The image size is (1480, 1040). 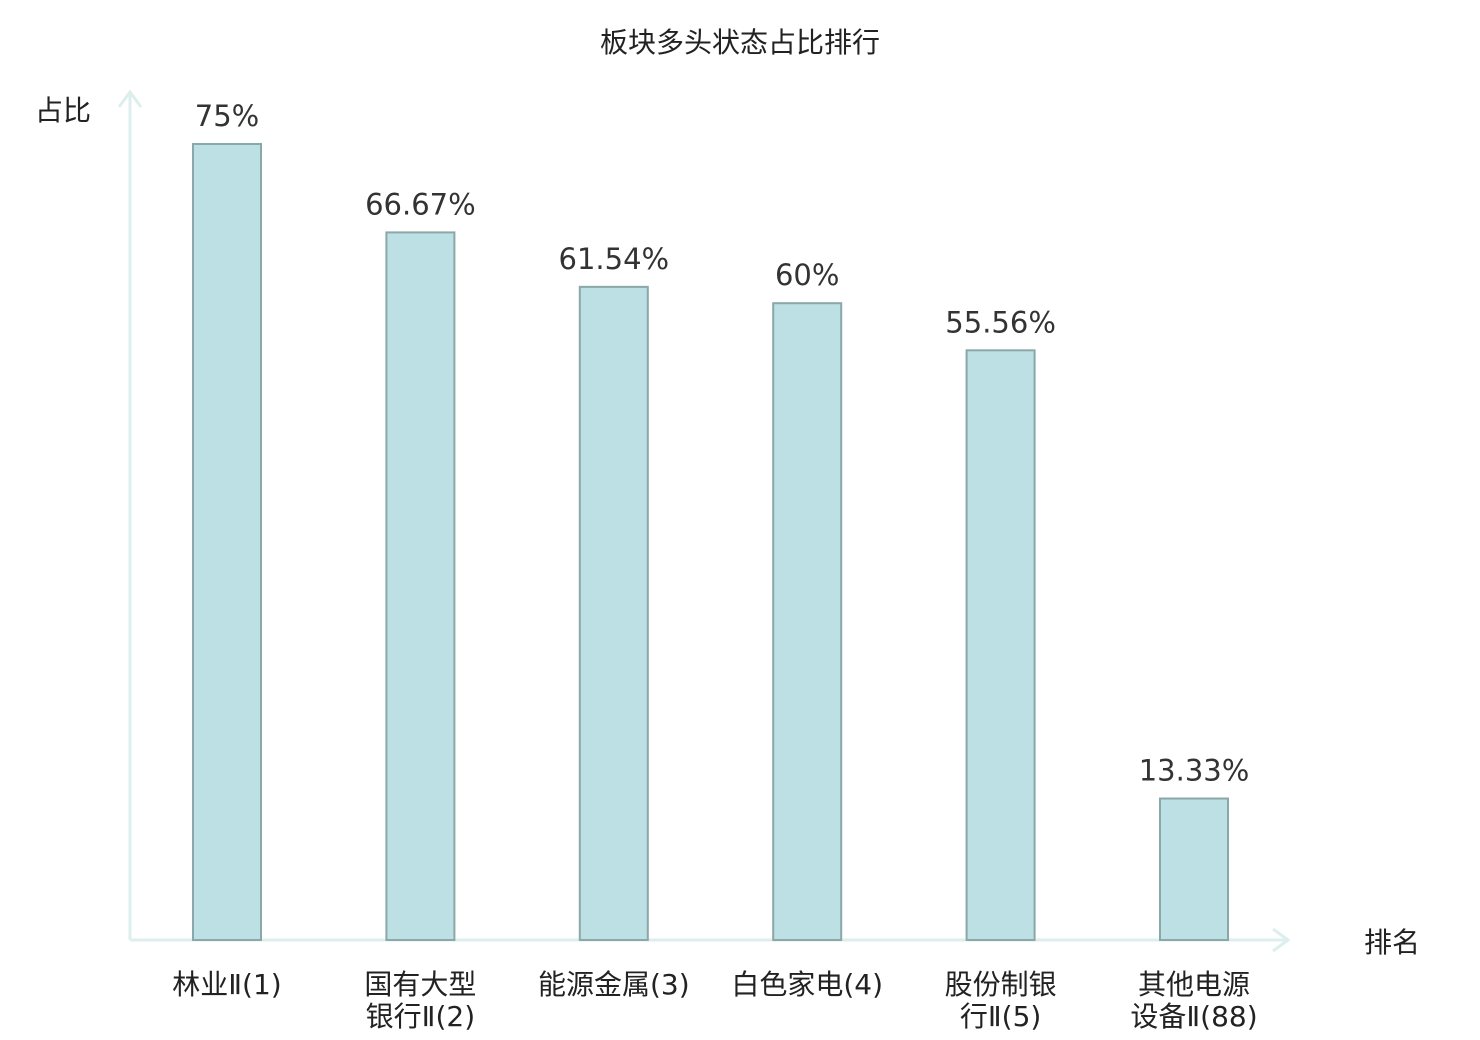 What do you see at coordinates (1000, 322) in the screenshot?
I see `bar-value-label-5: 55.56%` at bounding box center [1000, 322].